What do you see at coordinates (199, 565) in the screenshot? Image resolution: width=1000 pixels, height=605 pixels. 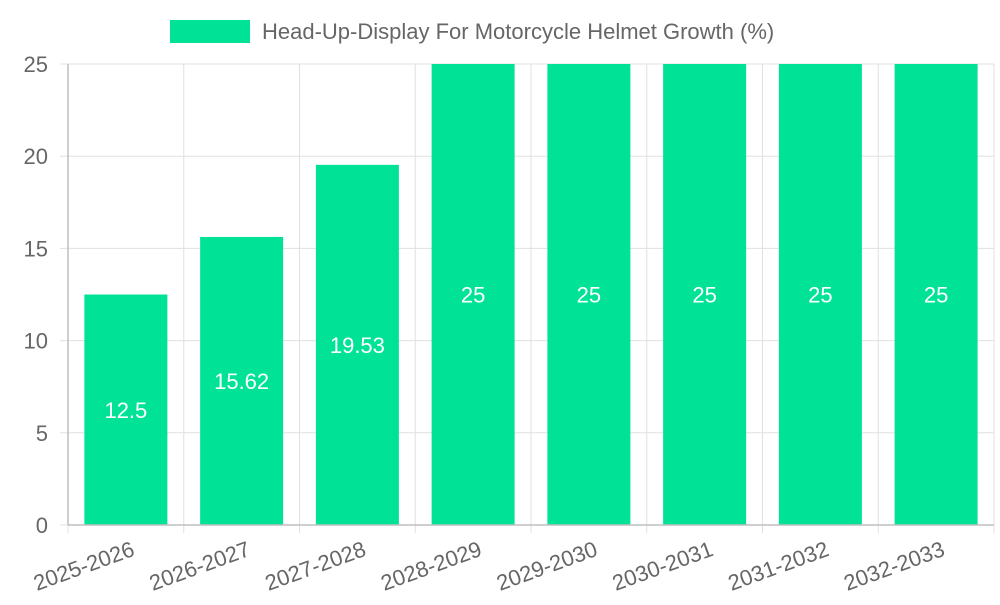 I see `x-tick-label: 2026-2027` at bounding box center [199, 565].